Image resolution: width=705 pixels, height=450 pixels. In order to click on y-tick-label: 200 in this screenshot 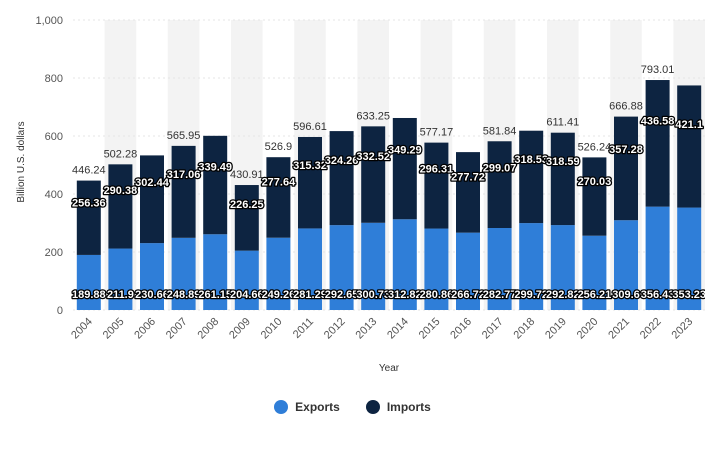, I will do `click(54, 253)`.